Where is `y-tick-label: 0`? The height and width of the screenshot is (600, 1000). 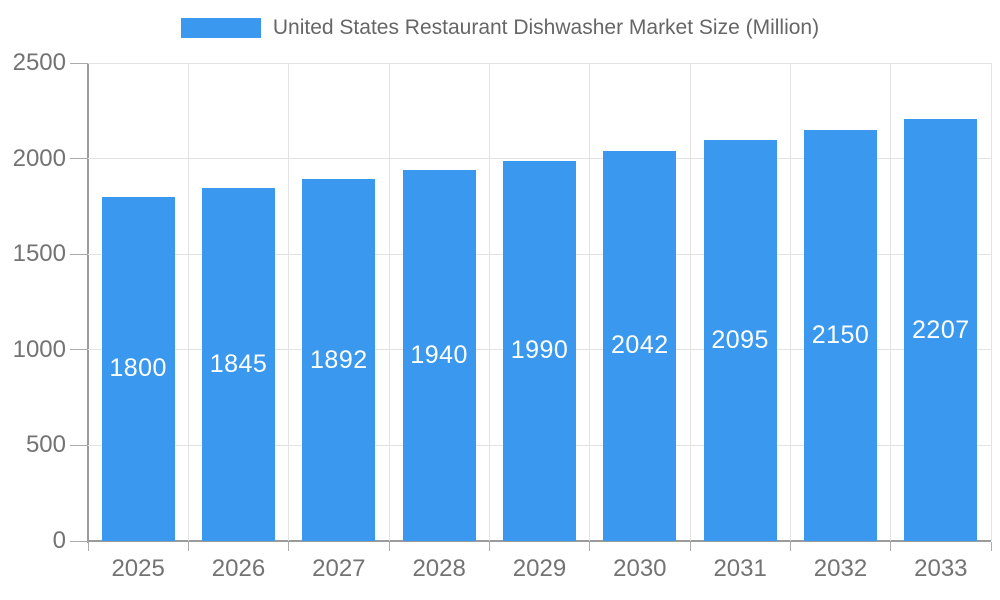
y-tick-label: 0 is located at coordinates (59, 540).